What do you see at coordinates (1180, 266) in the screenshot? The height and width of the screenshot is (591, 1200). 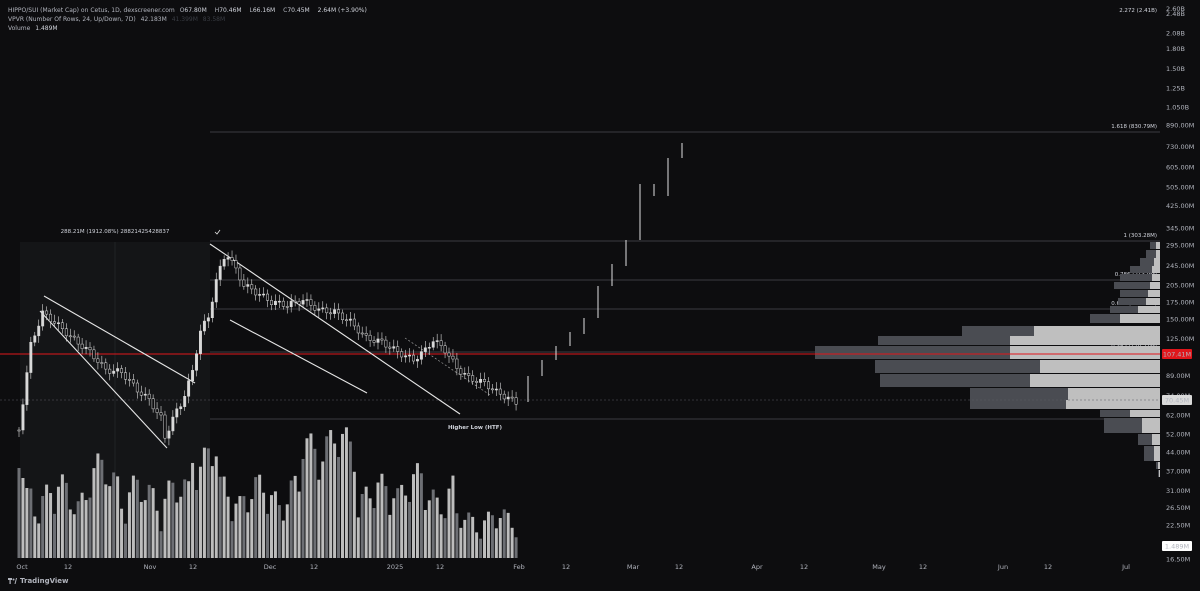 I see `y-axis-tick-label: 245.00M` at bounding box center [1180, 266].